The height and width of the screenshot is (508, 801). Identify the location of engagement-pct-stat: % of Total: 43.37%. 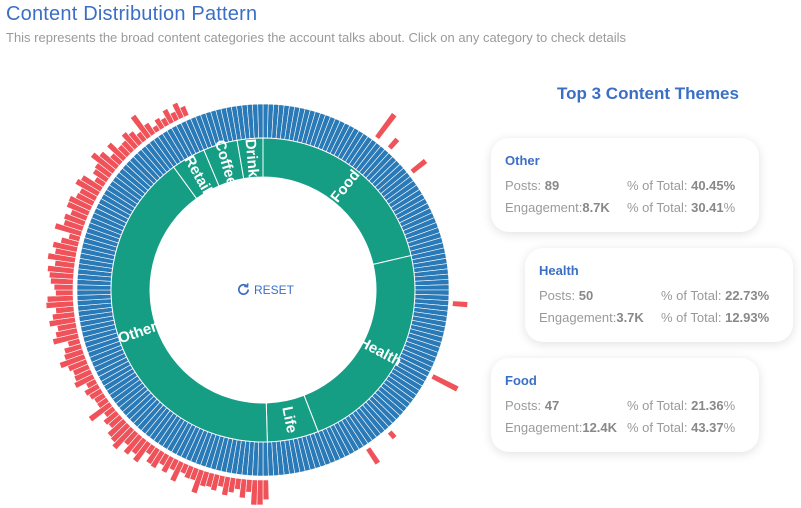
(681, 427).